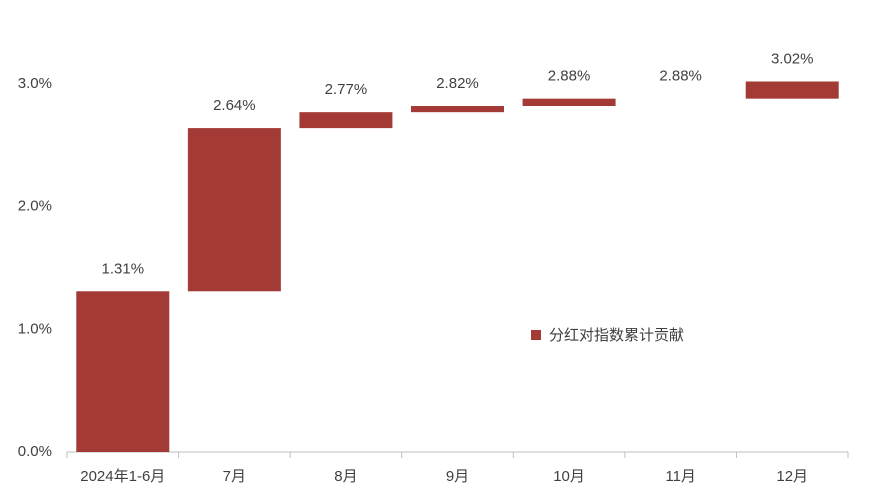 The width and height of the screenshot is (871, 503). Describe the element at coordinates (457, 476) in the screenshot. I see `x-tick-label: 9月` at that location.